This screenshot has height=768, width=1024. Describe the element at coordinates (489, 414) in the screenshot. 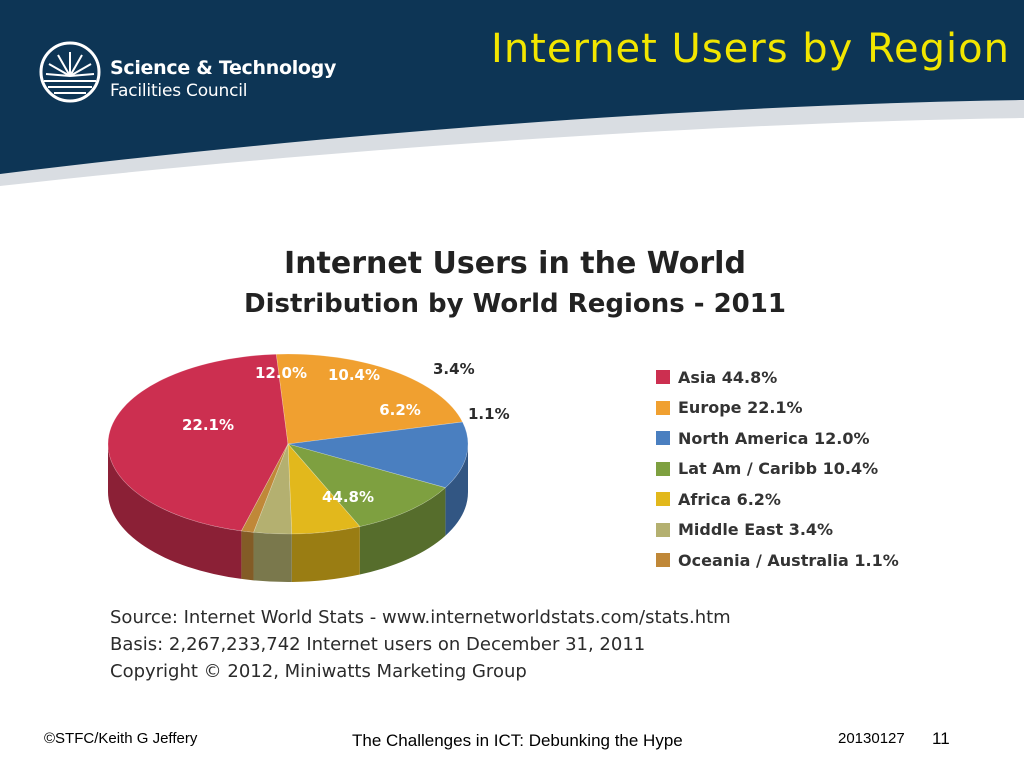

I see `slice-label-oceania-australia: 1.1%` at that location.